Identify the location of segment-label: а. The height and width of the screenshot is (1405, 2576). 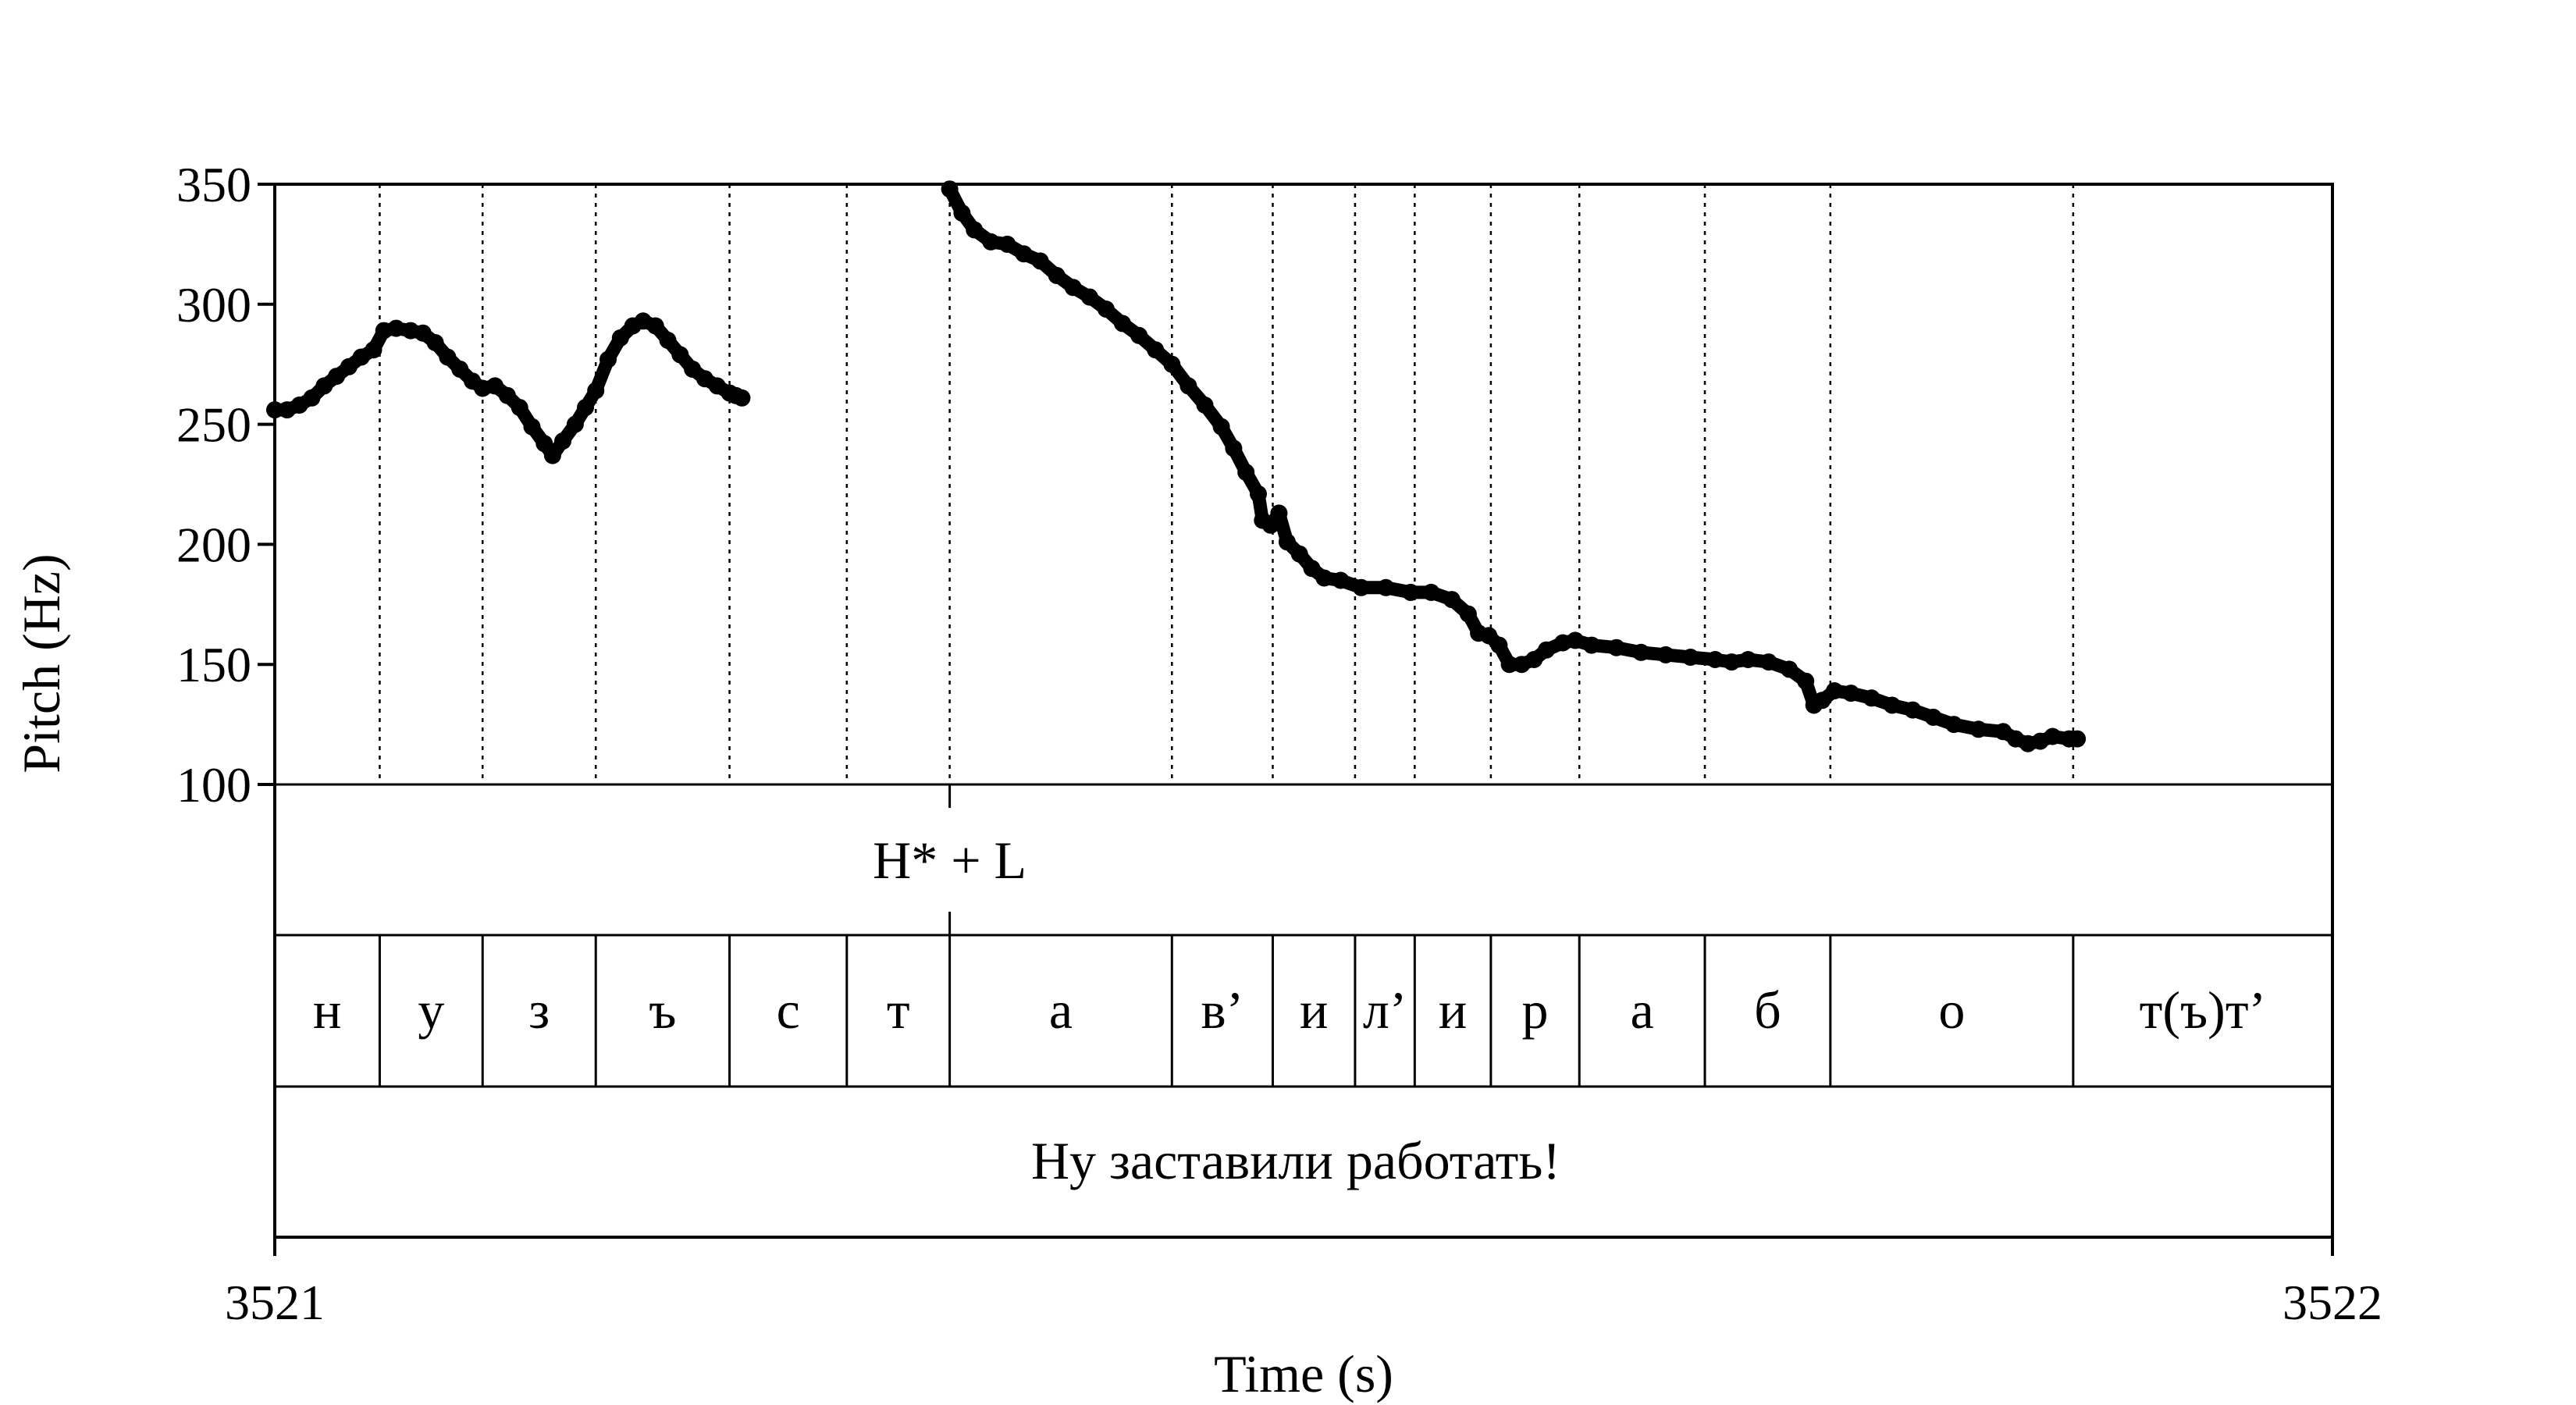
(1061, 1010).